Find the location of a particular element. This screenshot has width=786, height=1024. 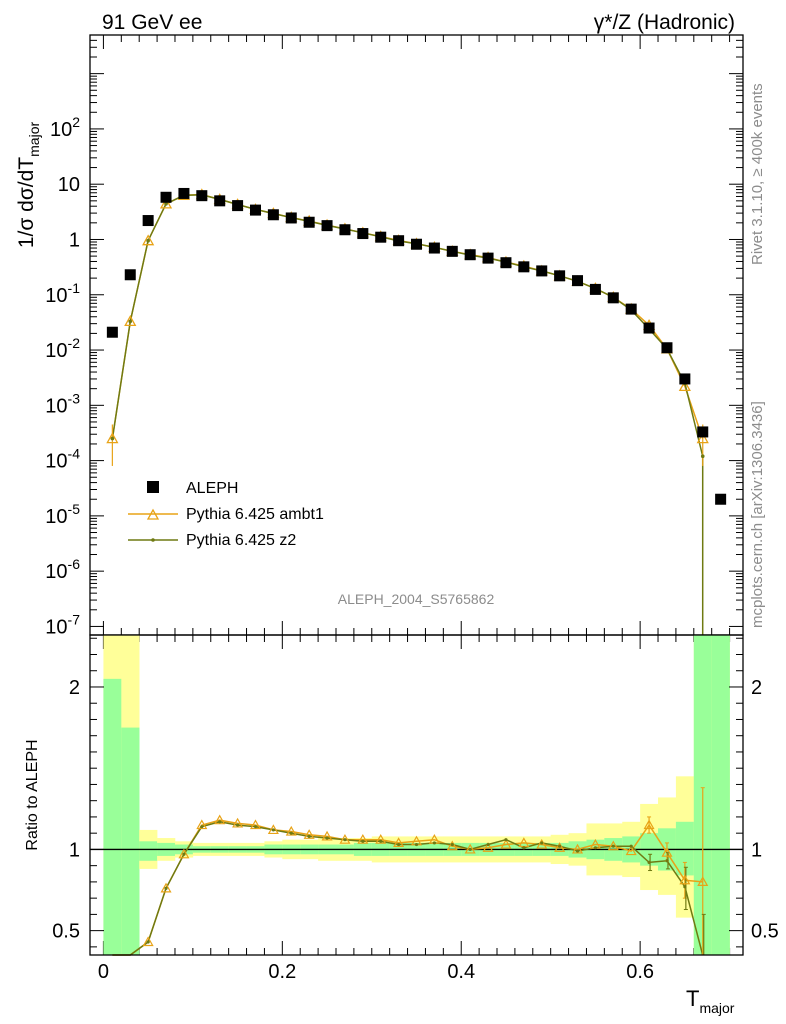

legend-marker-ambt1 is located at coordinates (153, 514).